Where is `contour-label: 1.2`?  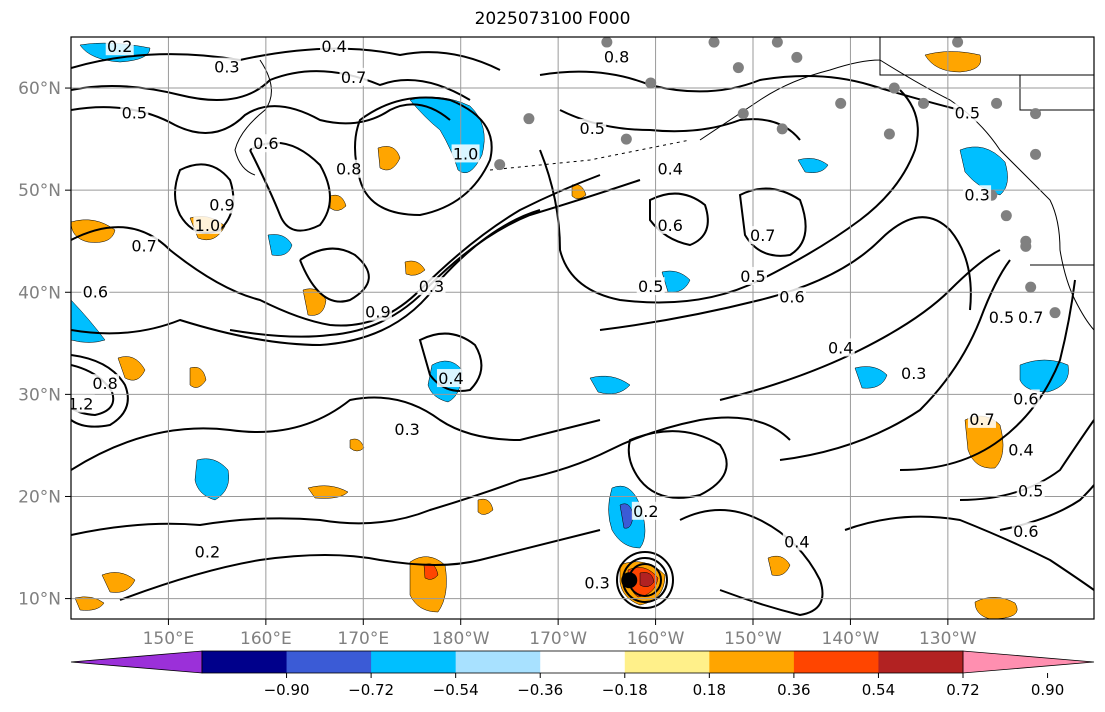 contour-label: 1.2 is located at coordinates (83, 404).